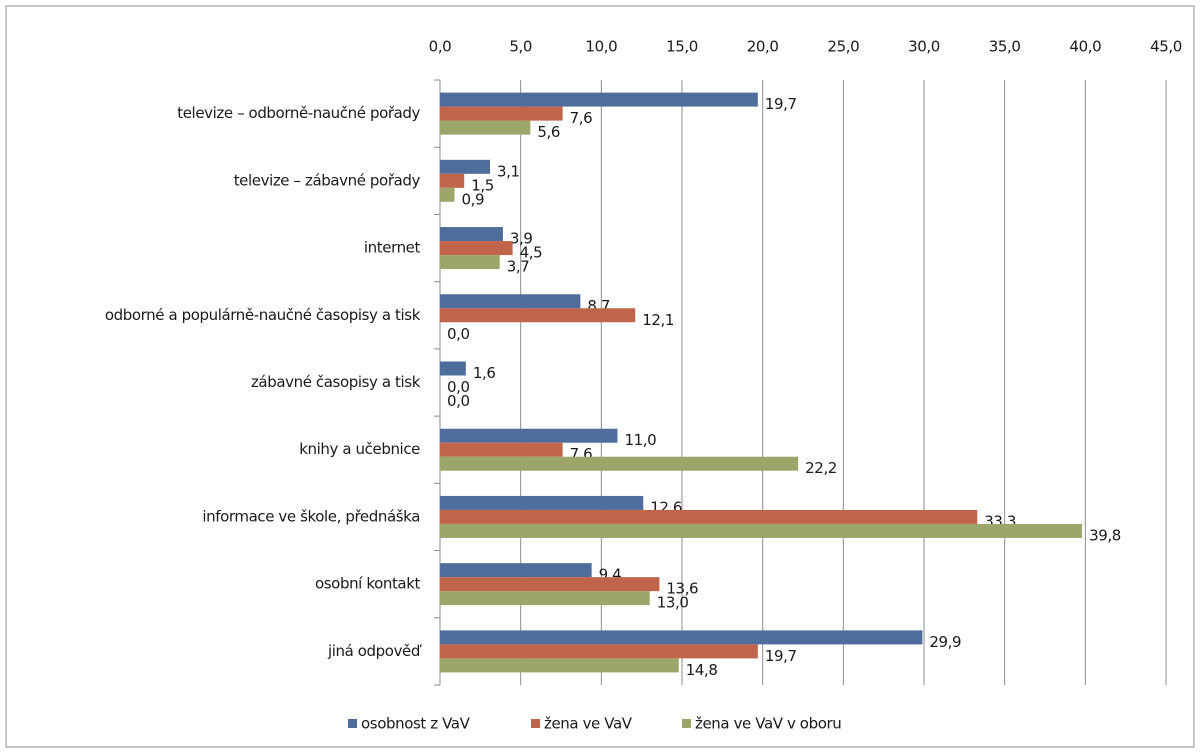  I want to click on legend-label: žena ve VaV v oboru, so click(768, 724).